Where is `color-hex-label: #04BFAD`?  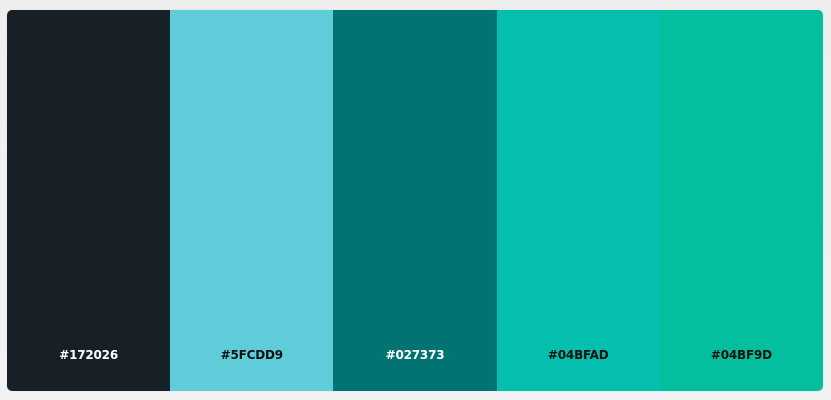
color-hex-label: #04BFAD is located at coordinates (578, 355).